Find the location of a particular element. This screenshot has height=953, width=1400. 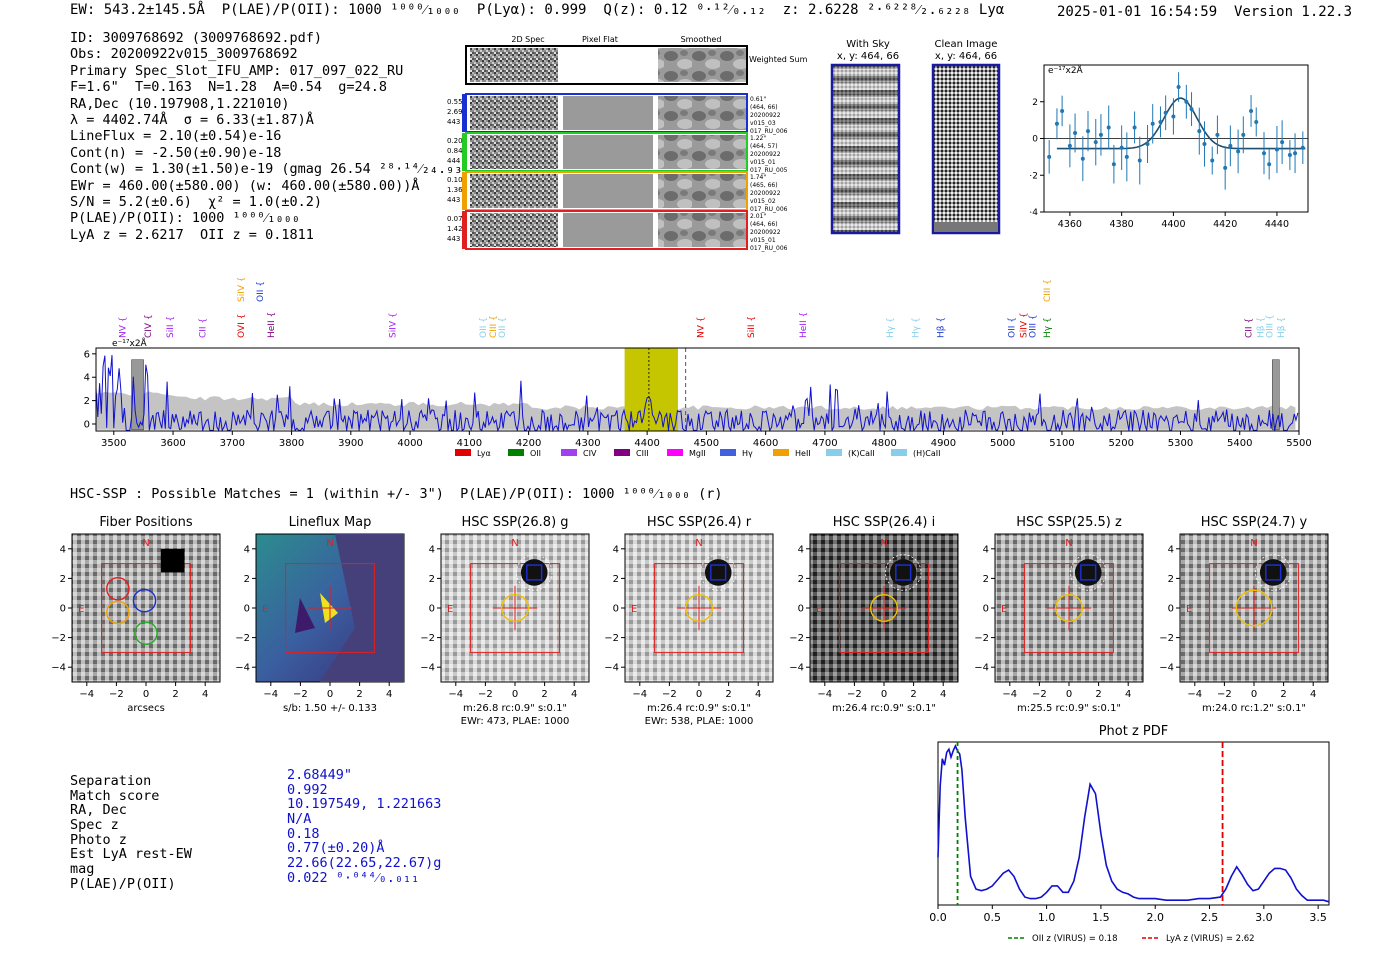

hsc-panel-caption: m:26.8 rc:0.9" s:0.1" is located at coordinates (515, 708).